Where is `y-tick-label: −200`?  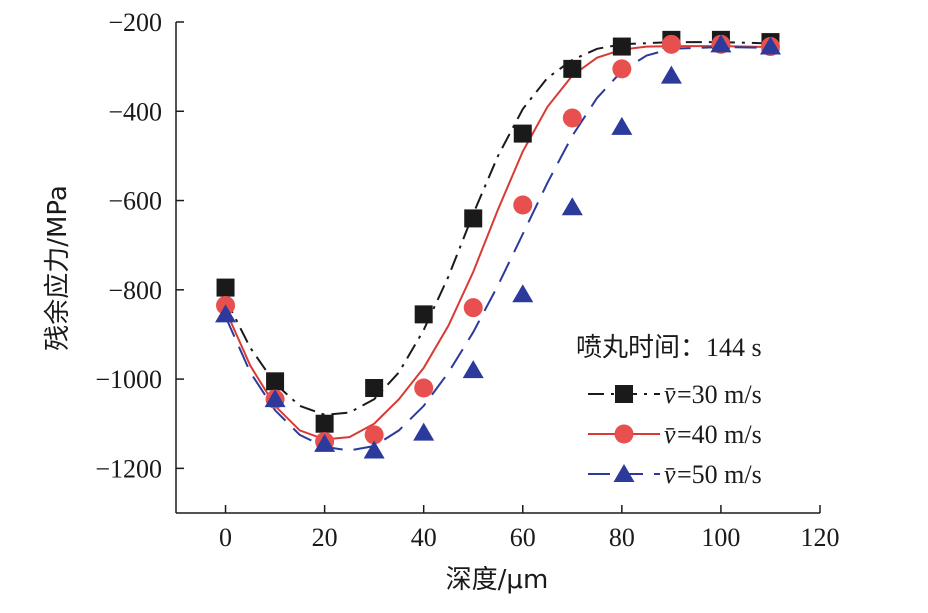 y-tick-label: −200 is located at coordinates (135, 22).